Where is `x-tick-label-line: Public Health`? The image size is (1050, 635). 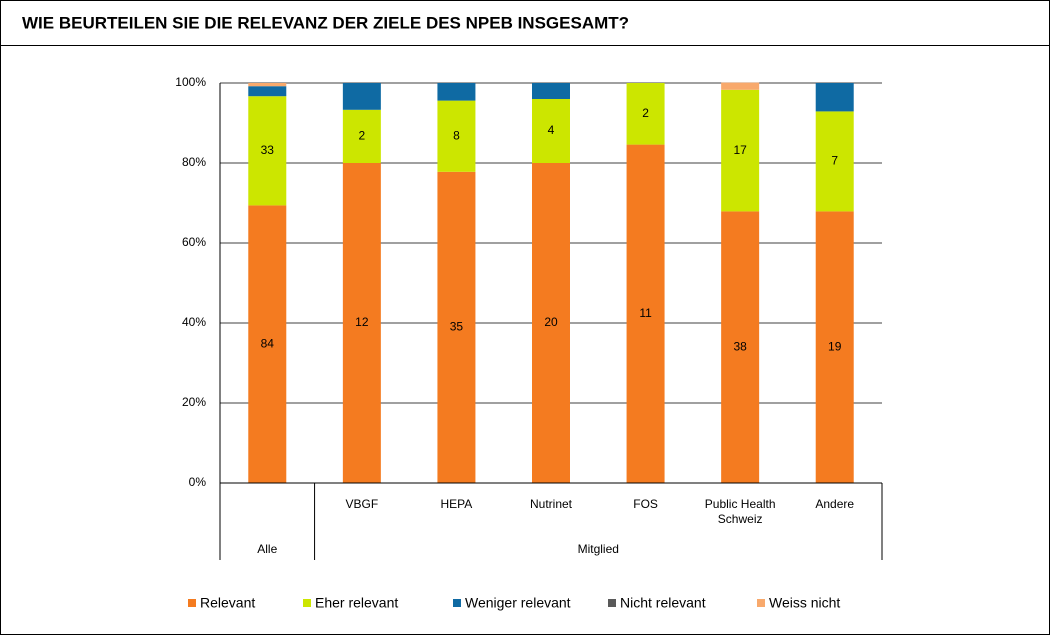 x-tick-label-line: Public Health is located at coordinates (740, 504).